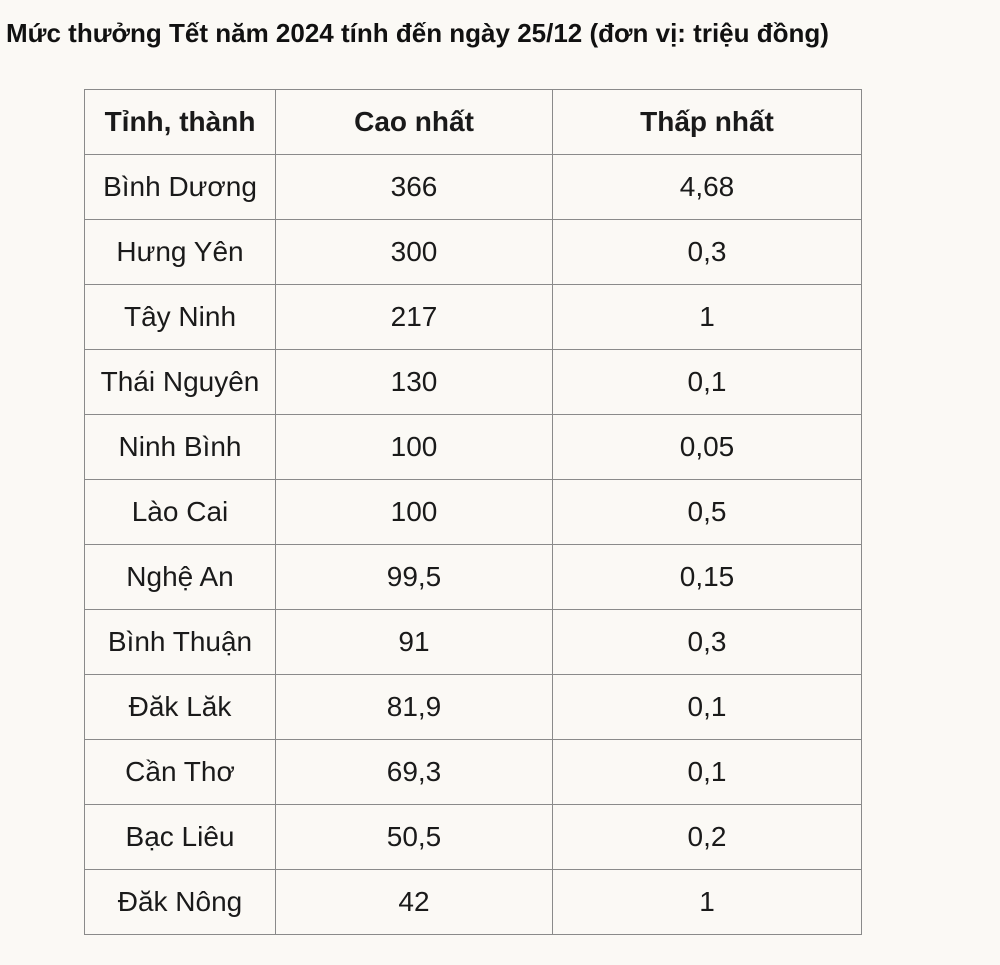 This screenshot has height=965, width=1000. I want to click on table-row: Hưng Yên 300 0,3, so click(473, 252).